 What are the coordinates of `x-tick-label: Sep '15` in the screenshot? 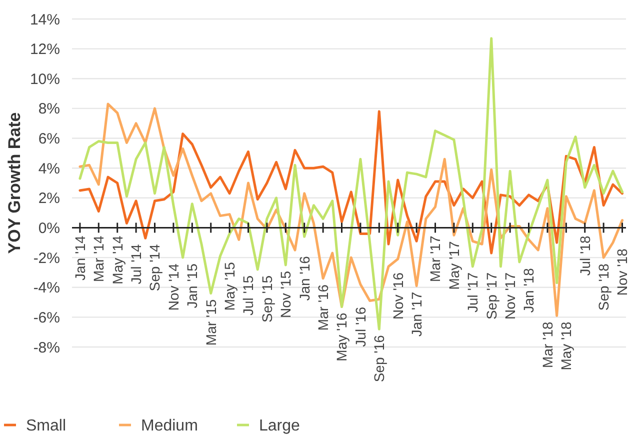 It's located at (266, 299).